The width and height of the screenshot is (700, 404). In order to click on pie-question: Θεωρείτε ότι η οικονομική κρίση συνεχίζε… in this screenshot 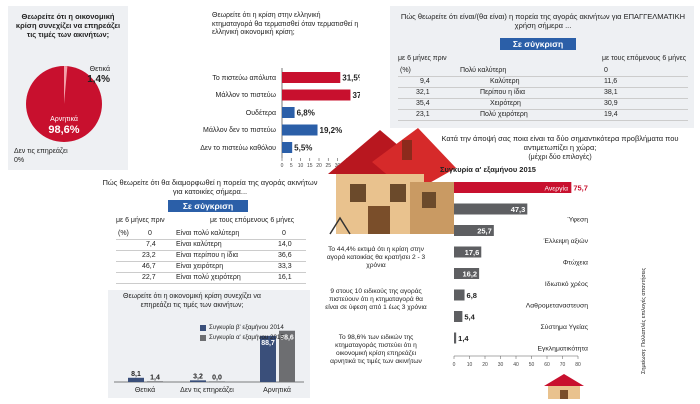, I will do `click(68, 25)`.